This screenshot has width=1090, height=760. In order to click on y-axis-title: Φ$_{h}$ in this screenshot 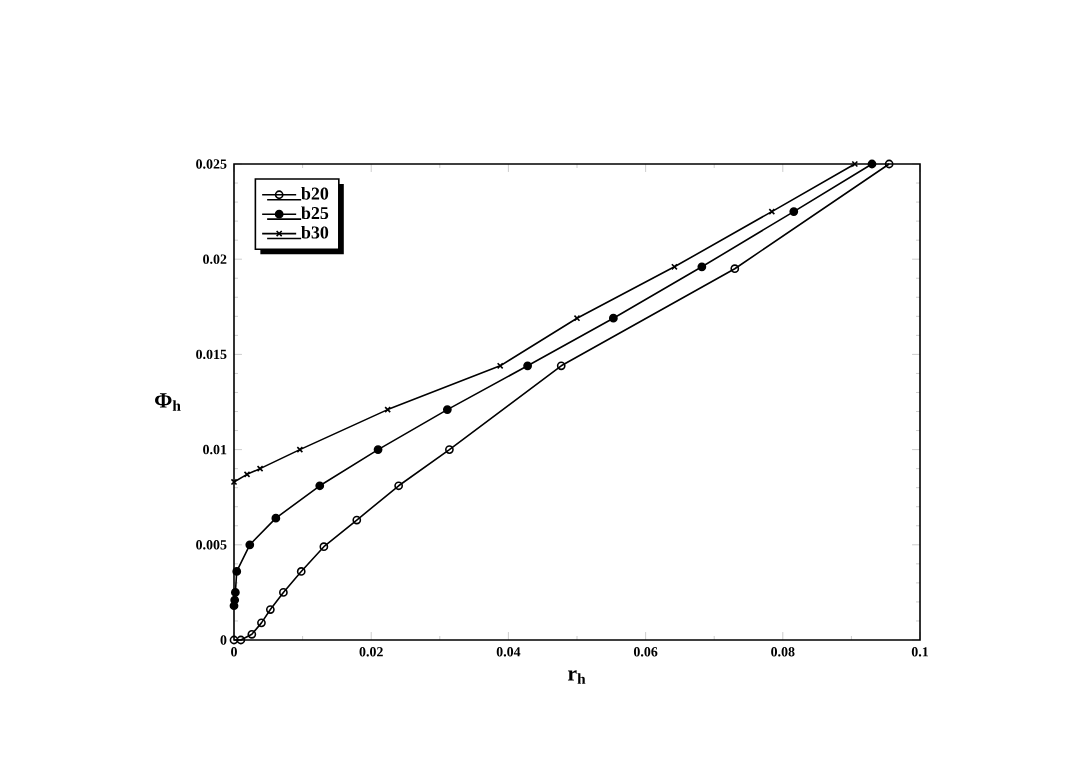, I will do `click(168, 402)`.